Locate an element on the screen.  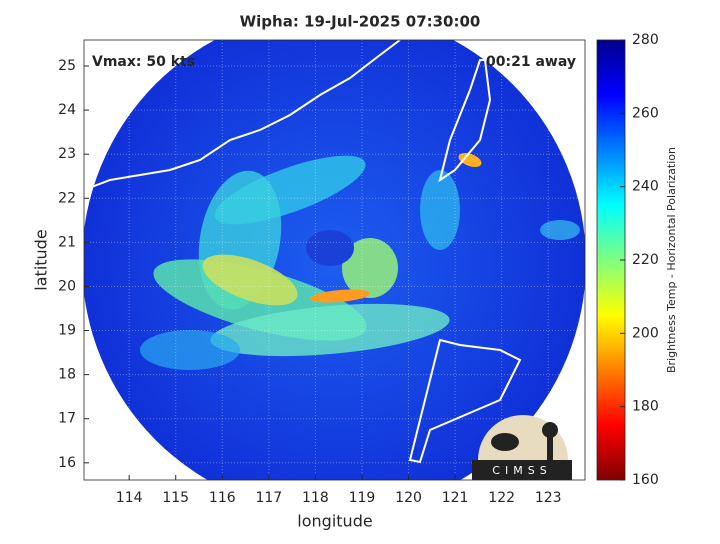
colorbar-tick-label: 260 is located at coordinates (645, 113).